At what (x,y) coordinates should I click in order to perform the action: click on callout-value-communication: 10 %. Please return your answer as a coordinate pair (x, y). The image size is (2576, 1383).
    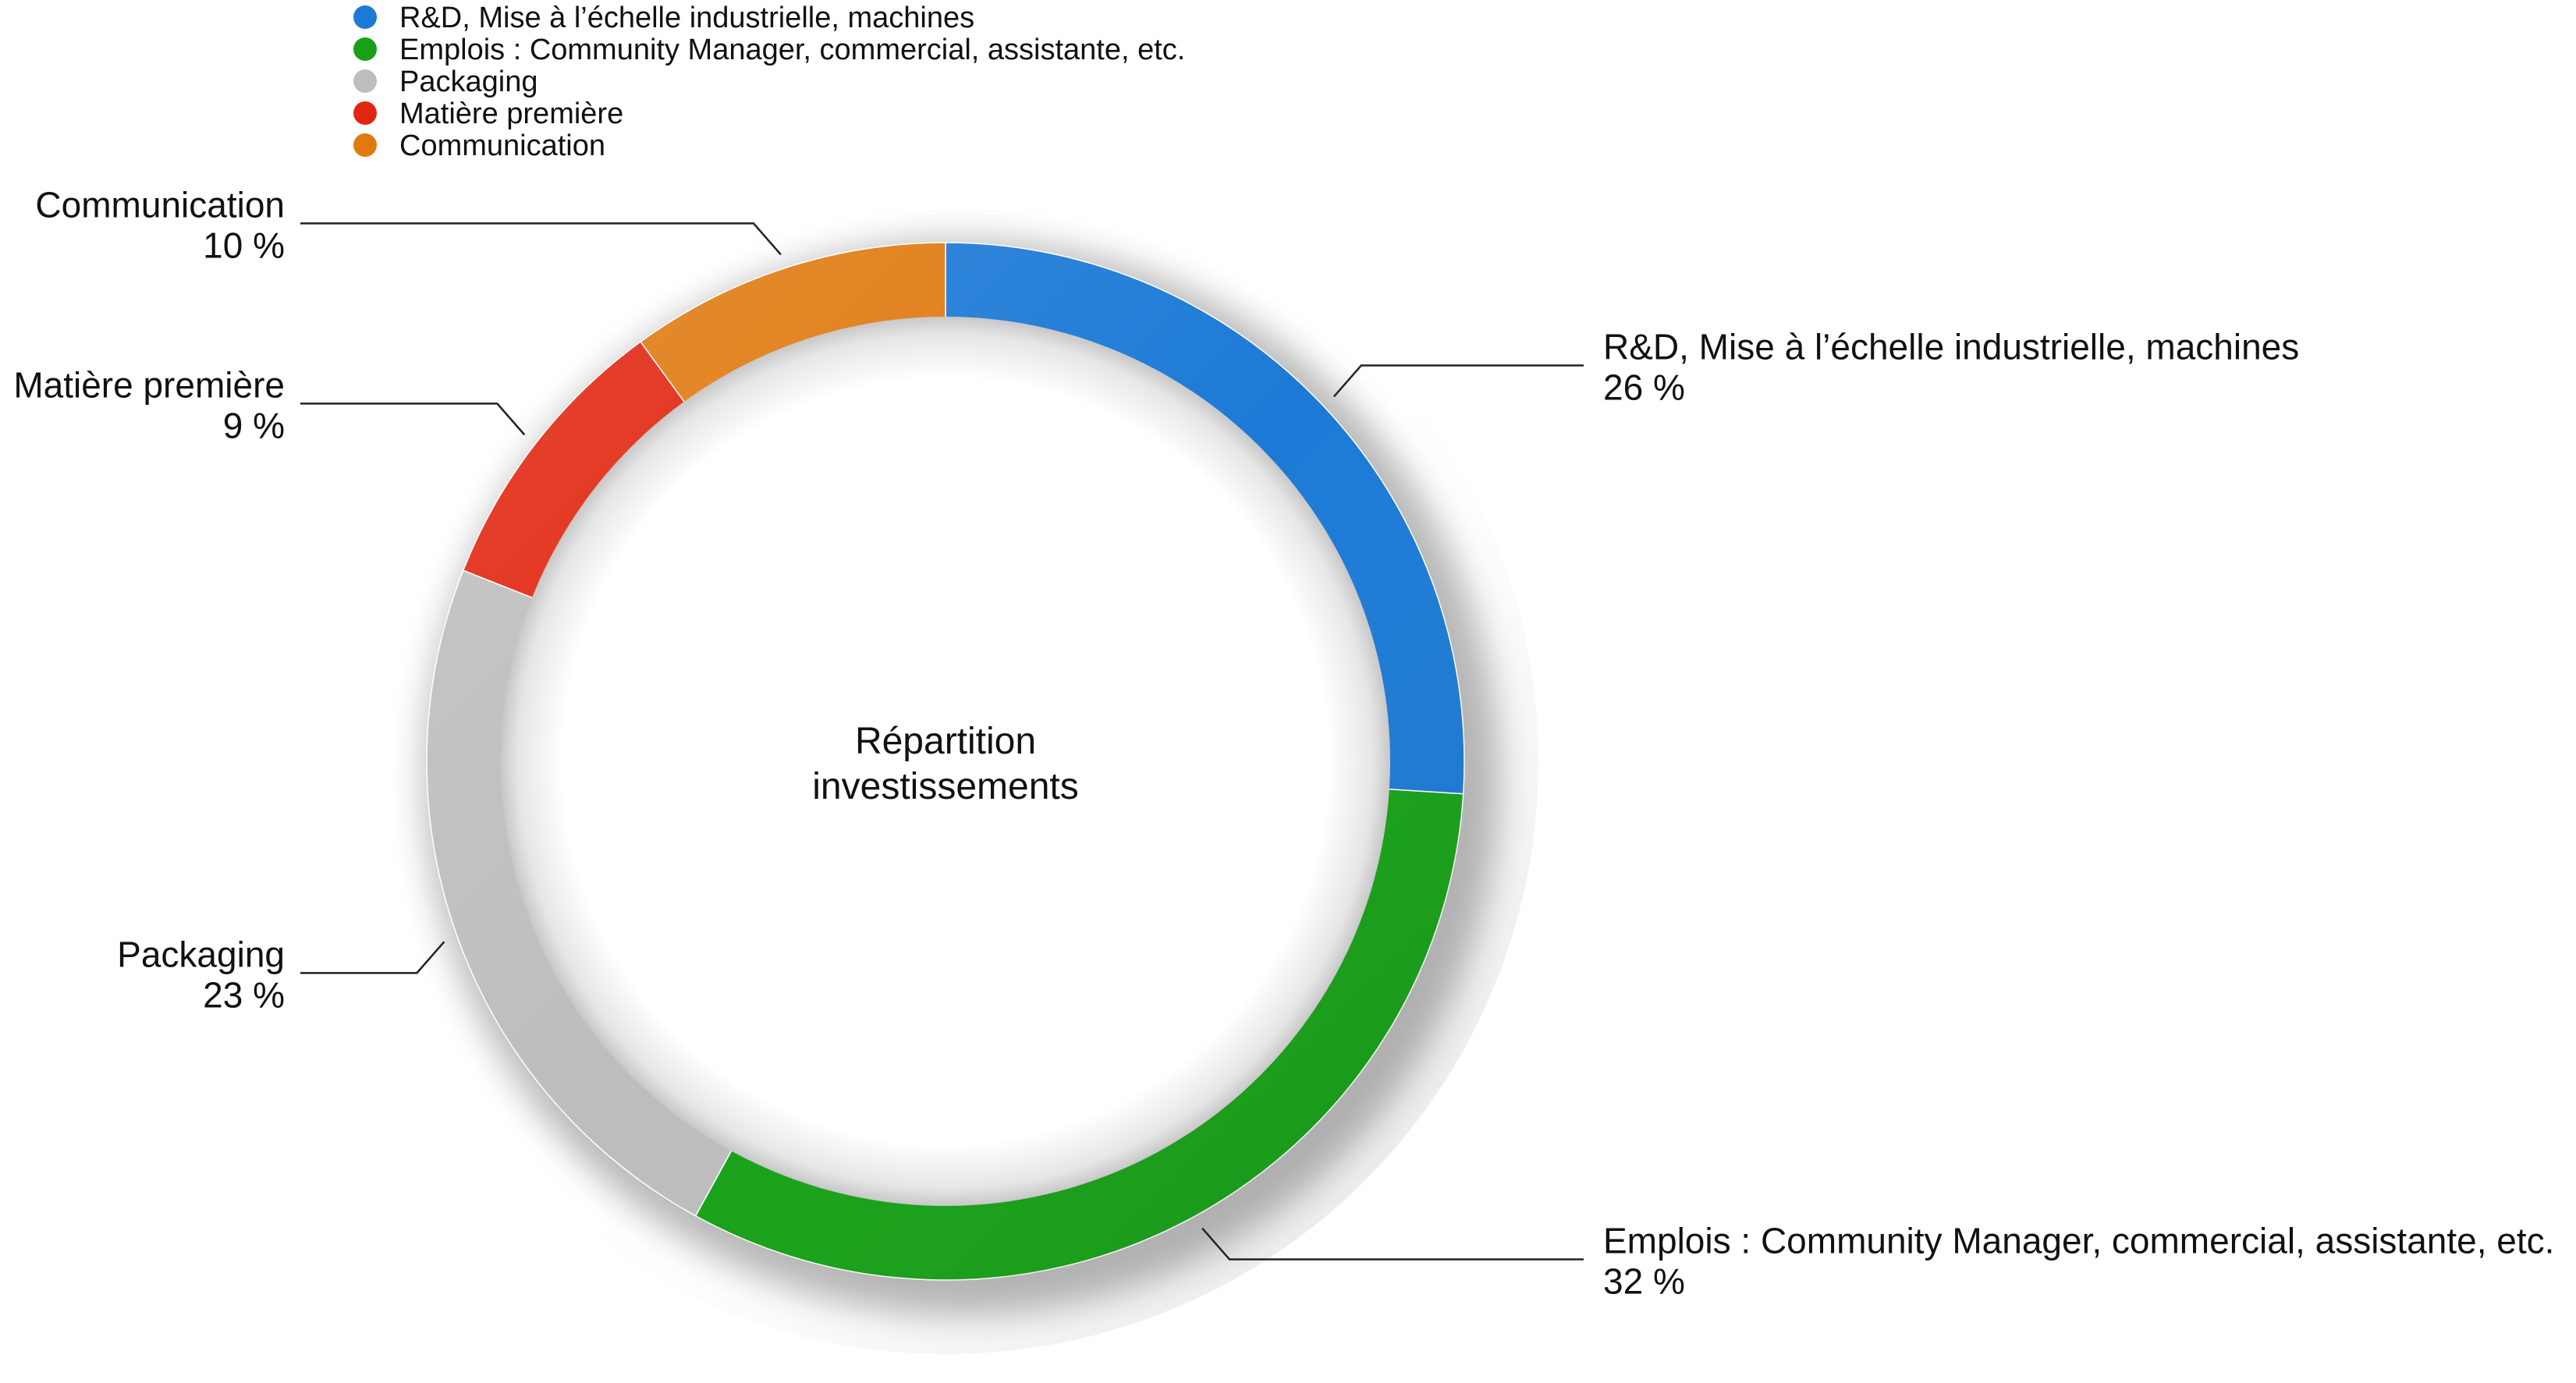
    Looking at the image, I should click on (244, 245).